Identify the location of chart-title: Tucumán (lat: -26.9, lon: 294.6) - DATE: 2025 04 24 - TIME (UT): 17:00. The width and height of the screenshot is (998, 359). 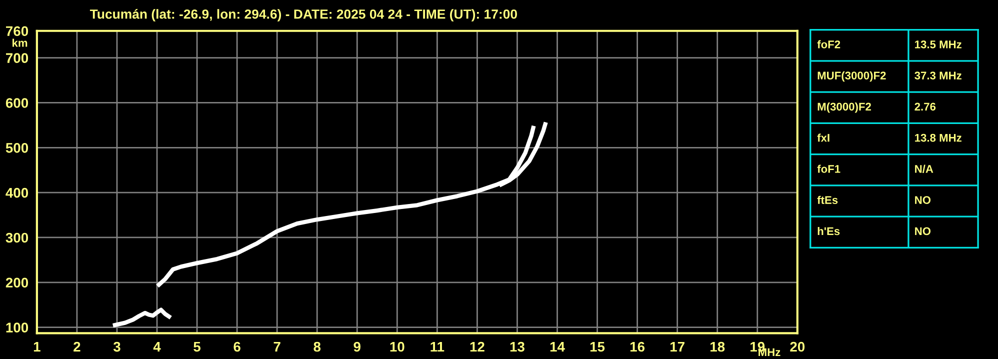
(303, 15).